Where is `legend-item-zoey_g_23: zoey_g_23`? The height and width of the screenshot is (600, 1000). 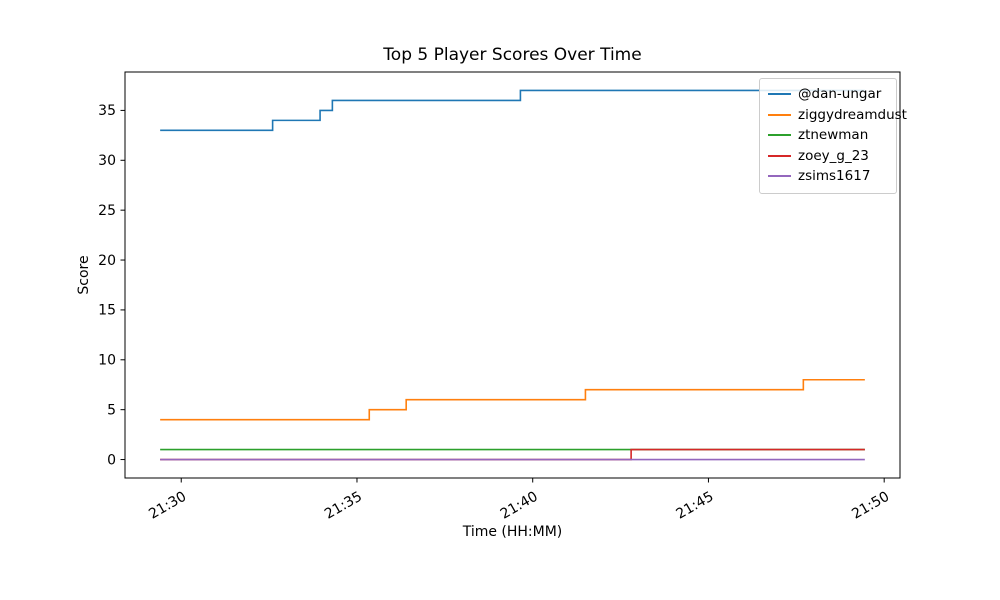
legend-item-zoey_g_23: zoey_g_23 is located at coordinates (828, 156).